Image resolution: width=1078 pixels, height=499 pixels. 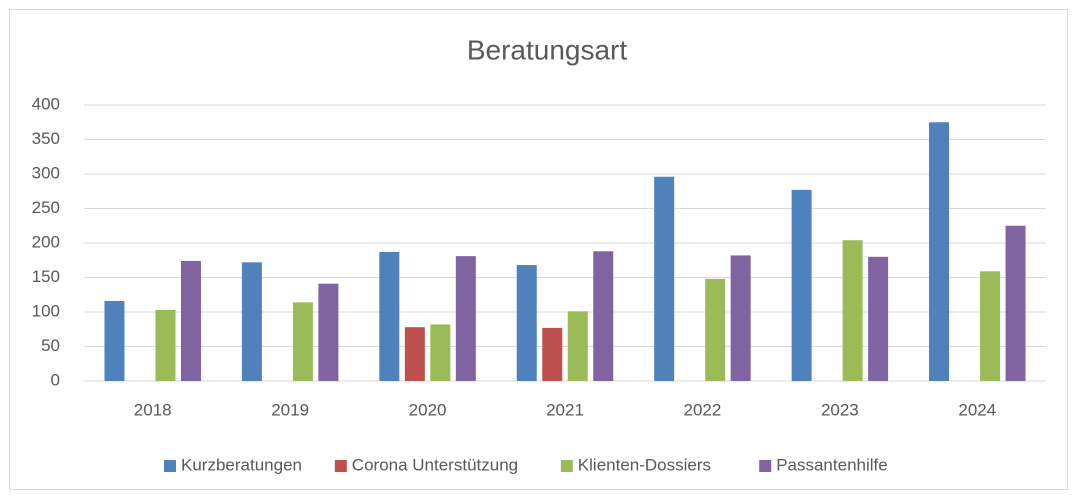 What do you see at coordinates (46, 241) in the screenshot?
I see `y-tick-label: 200` at bounding box center [46, 241].